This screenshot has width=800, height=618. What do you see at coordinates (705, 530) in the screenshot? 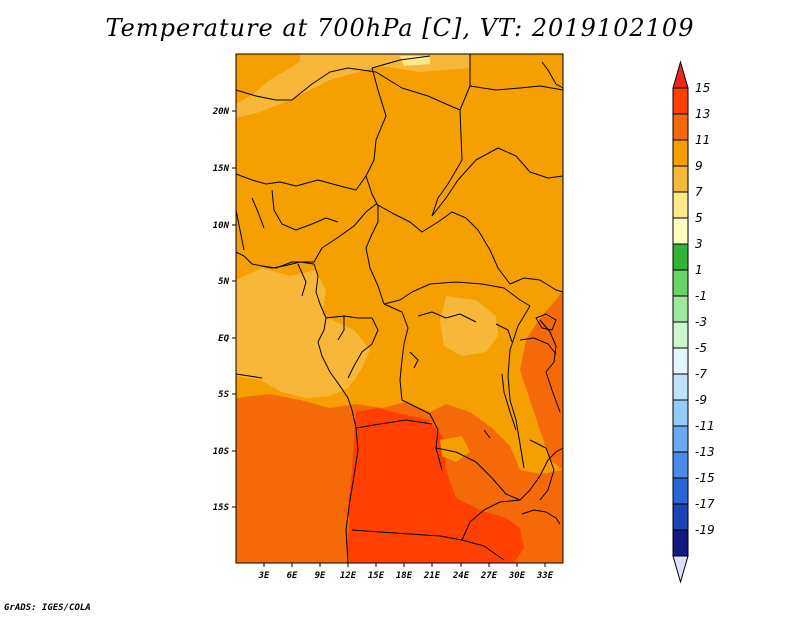
I see `colorbar-label: -19` at bounding box center [705, 530].